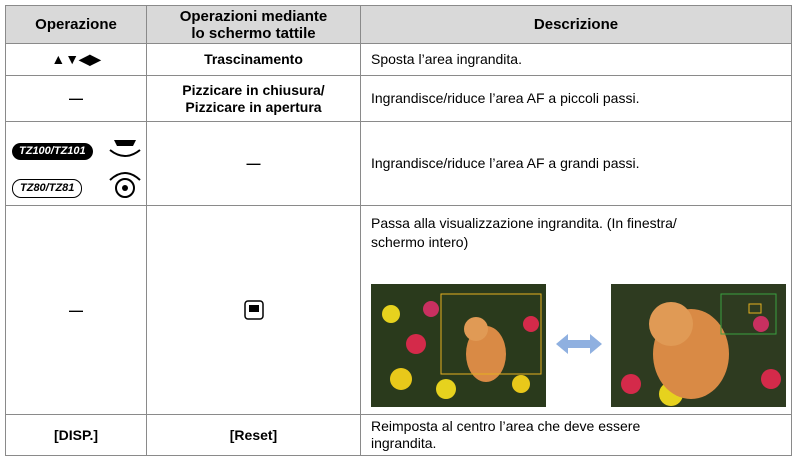 The height and width of the screenshot is (456, 797). What do you see at coordinates (47, 188) in the screenshot?
I see `model-tag: TZ80/TZ81` at bounding box center [47, 188].